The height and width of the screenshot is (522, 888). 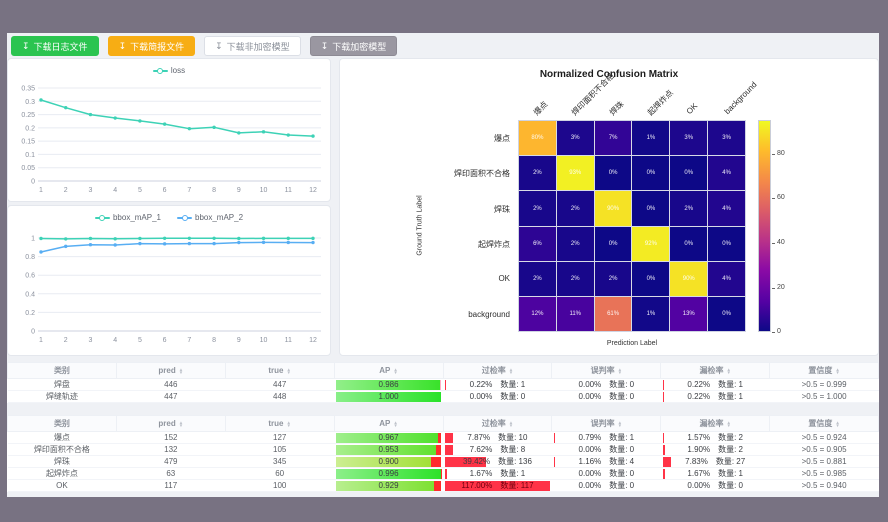 I want to click on matrix-cell: 4%, so click(x=726, y=279).